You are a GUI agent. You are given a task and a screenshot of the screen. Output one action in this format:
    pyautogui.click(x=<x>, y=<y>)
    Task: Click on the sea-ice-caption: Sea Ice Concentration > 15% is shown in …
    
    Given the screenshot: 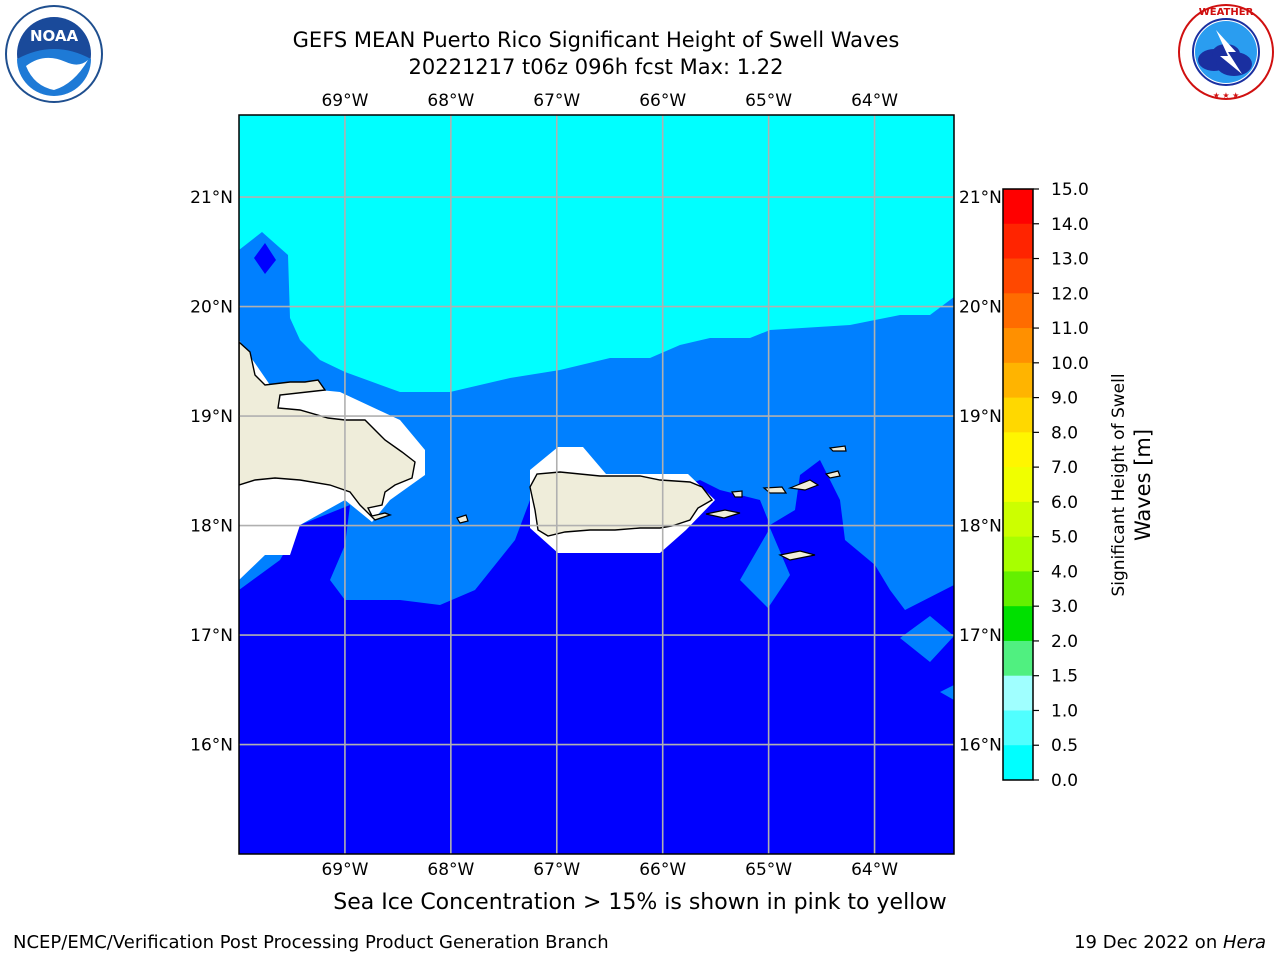 What is the action you would take?
    pyautogui.click(x=640, y=902)
    